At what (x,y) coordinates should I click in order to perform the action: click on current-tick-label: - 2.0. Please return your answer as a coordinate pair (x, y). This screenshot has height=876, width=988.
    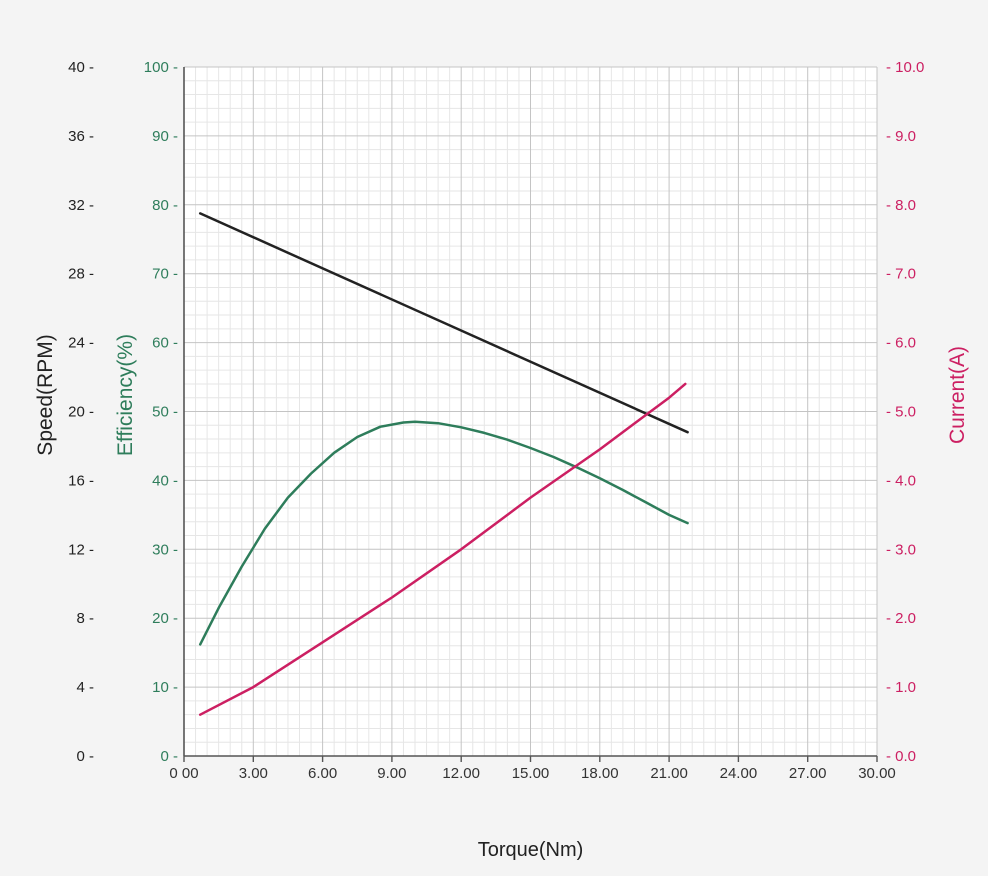
    Looking at the image, I should click on (901, 618).